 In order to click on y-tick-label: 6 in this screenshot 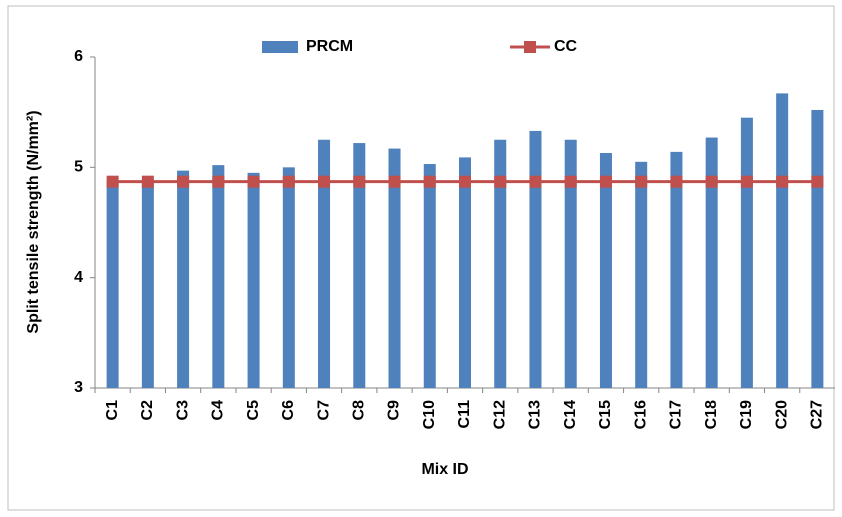, I will do `click(78, 56)`.